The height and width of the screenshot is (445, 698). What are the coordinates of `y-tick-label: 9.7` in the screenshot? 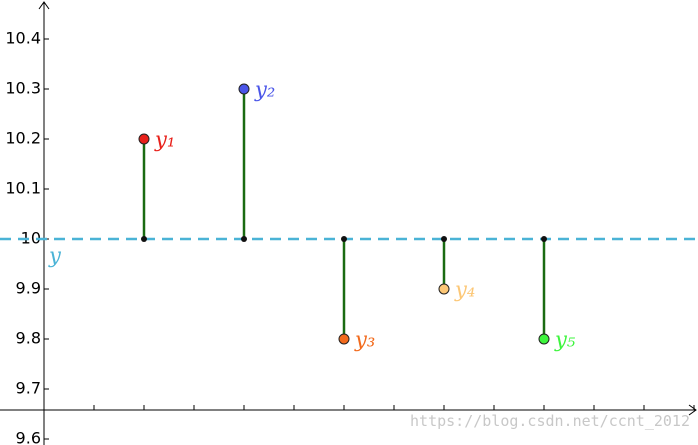 It's located at (28, 388).